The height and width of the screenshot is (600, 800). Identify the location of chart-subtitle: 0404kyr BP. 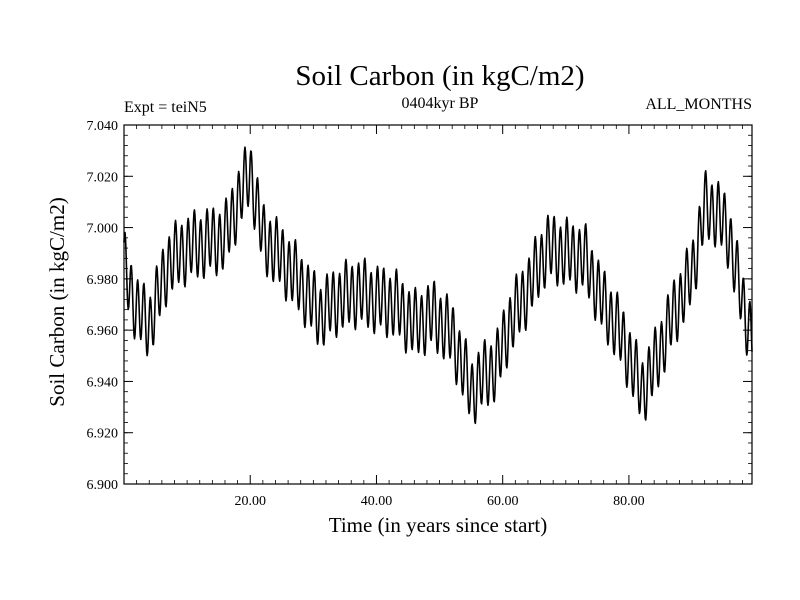
(440, 103).